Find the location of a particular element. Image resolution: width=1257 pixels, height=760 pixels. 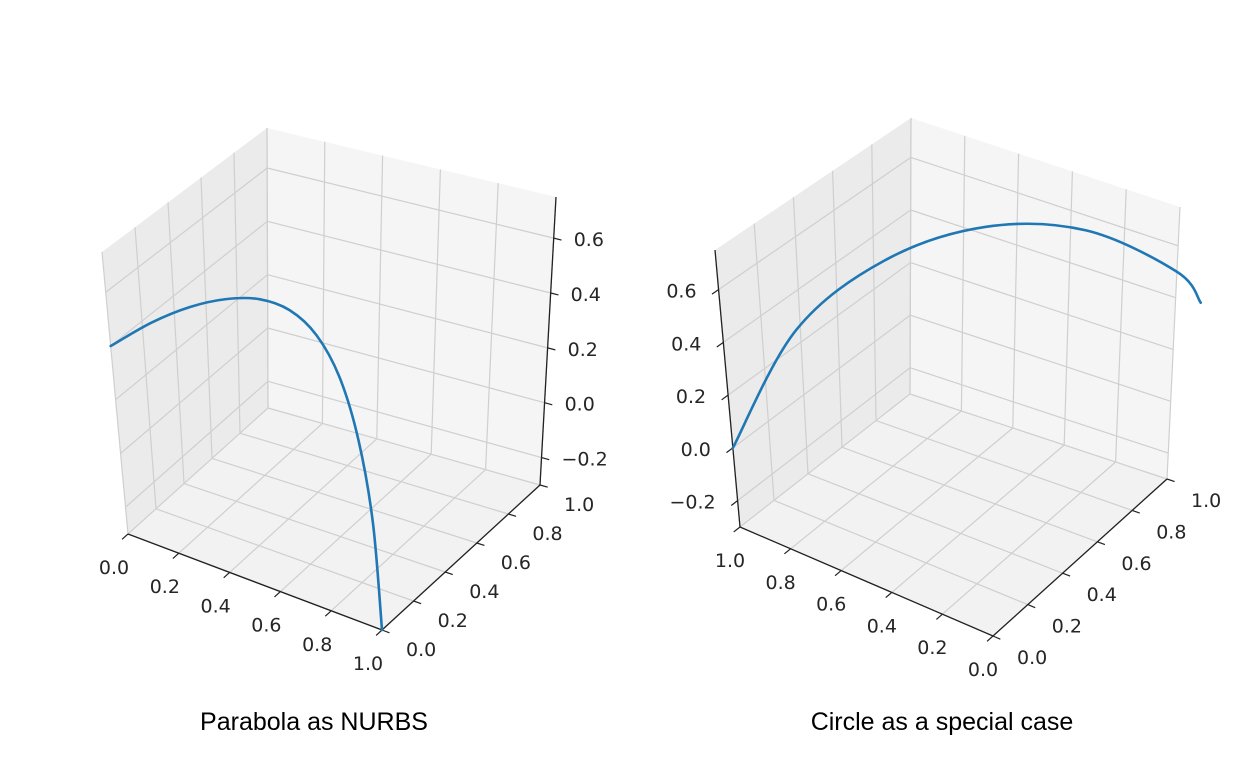

z-tick-label: 0.0 is located at coordinates (696, 450).